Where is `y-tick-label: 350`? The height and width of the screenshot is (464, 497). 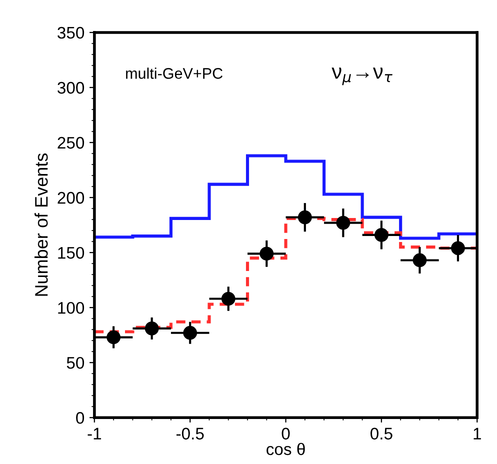
y-tick-label: 350 is located at coordinates (71, 32).